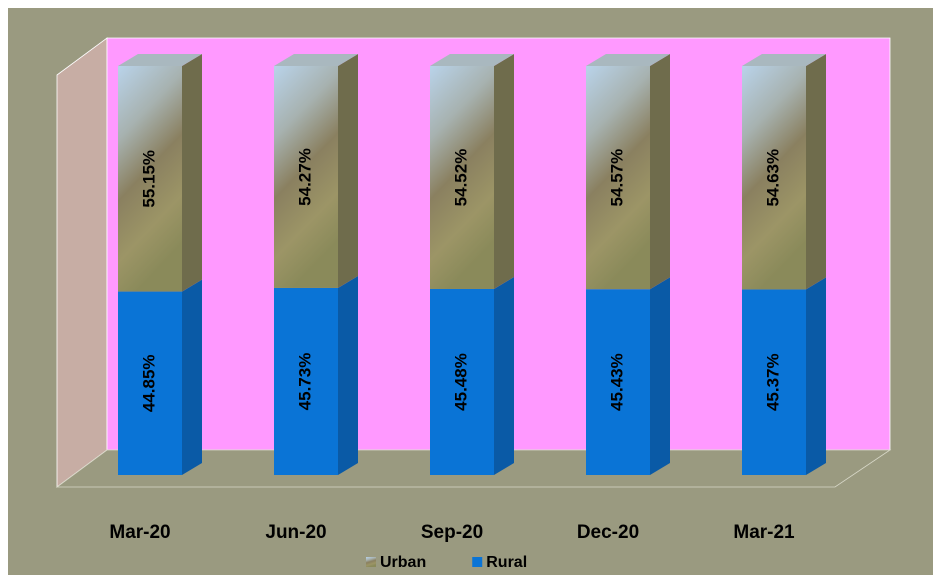 This screenshot has width=941, height=582. Describe the element at coordinates (82, 262) in the screenshot. I see `side-wall` at that location.